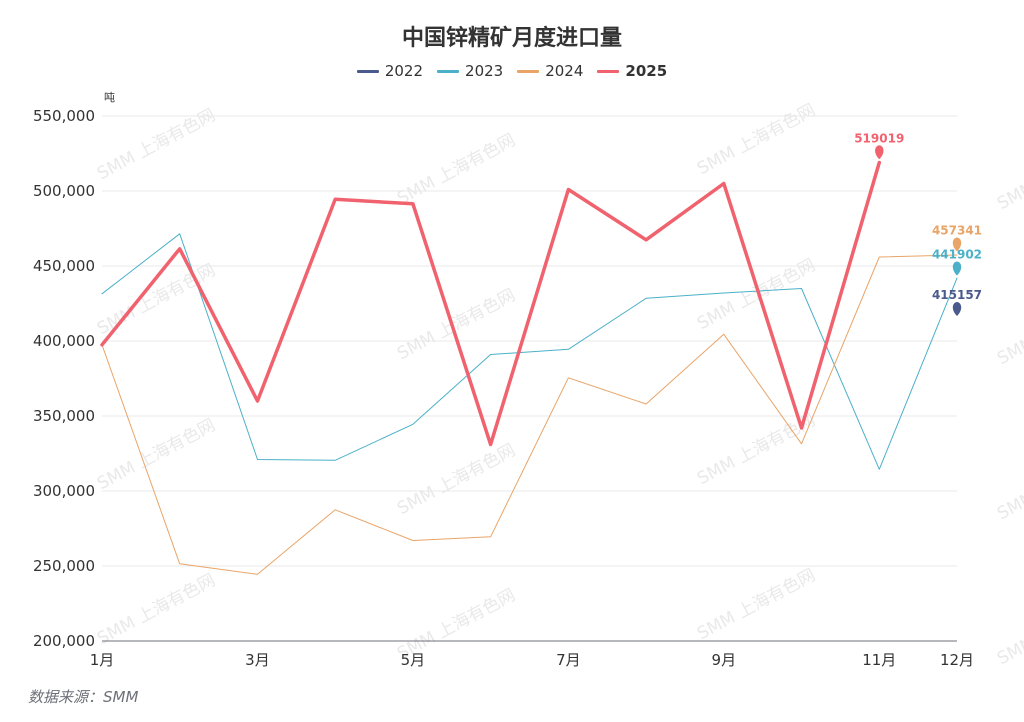  What do you see at coordinates (957, 309) in the screenshot?
I see `end-marker-2022` at bounding box center [957, 309].